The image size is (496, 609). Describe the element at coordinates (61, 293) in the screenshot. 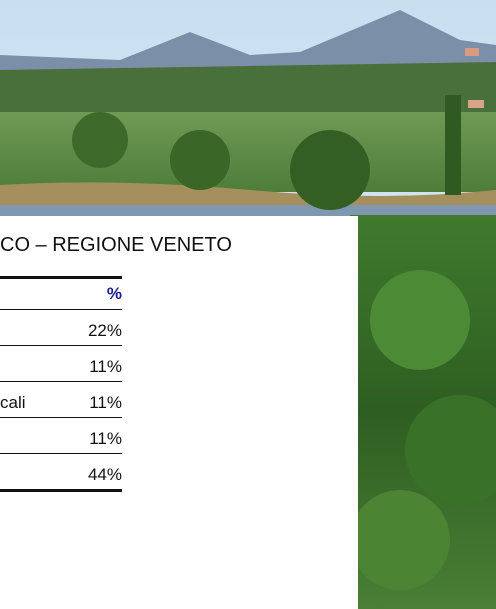

I see `table-header: %` at that location.